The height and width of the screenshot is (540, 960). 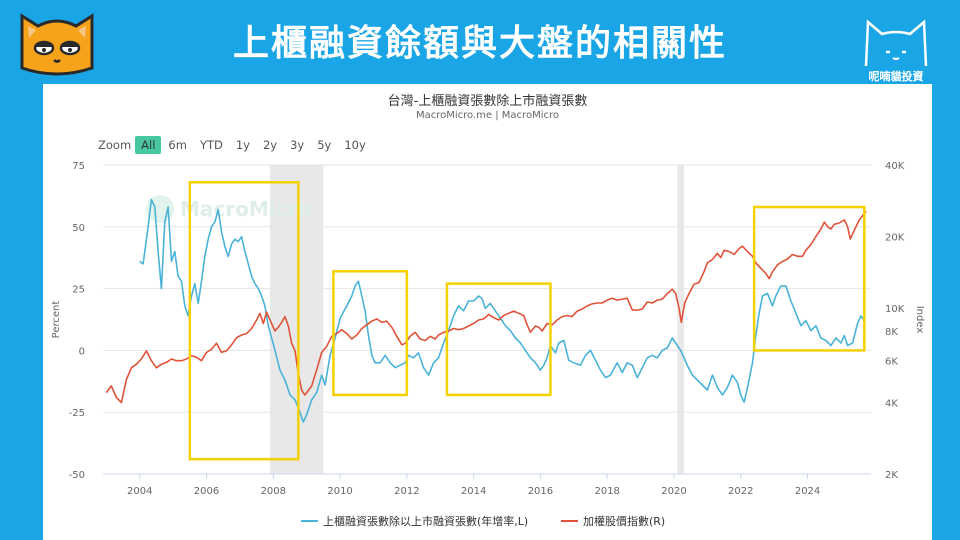 I want to click on y-left-tick-label: -25, so click(x=77, y=413).